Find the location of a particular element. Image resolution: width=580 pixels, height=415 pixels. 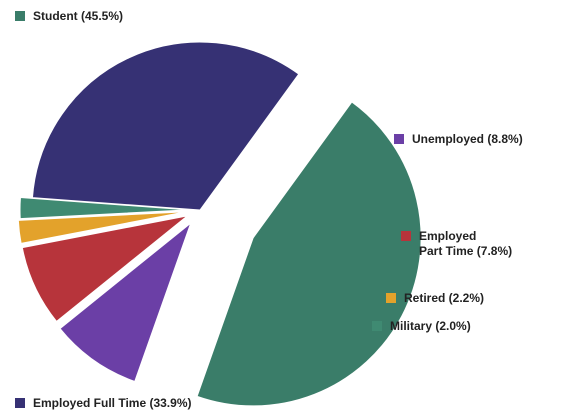

legend-swatch-employed-part-time is located at coordinates (406, 236).